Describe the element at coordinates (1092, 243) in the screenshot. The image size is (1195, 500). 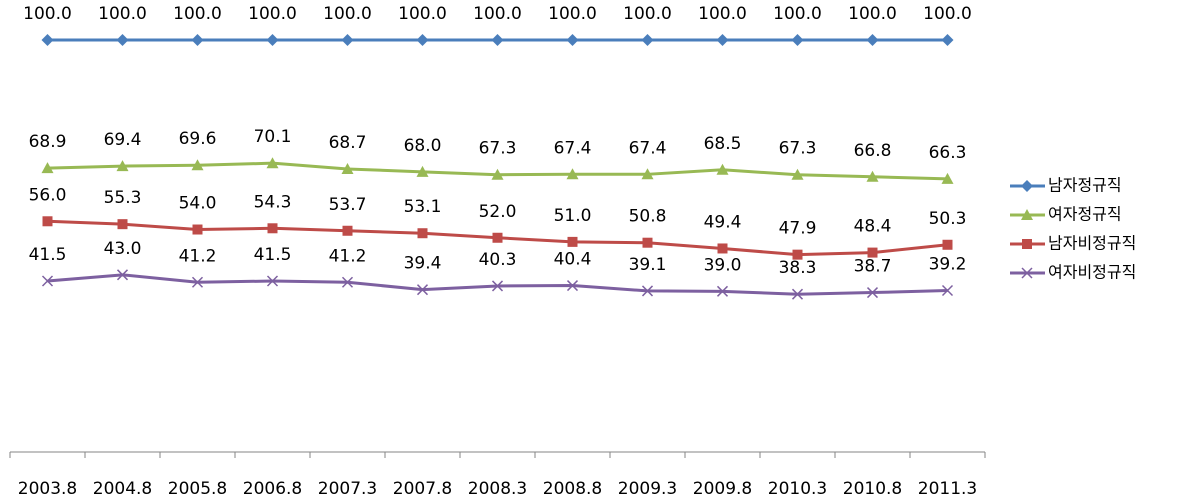
I see `legend-label: 남자비정규직` at that location.